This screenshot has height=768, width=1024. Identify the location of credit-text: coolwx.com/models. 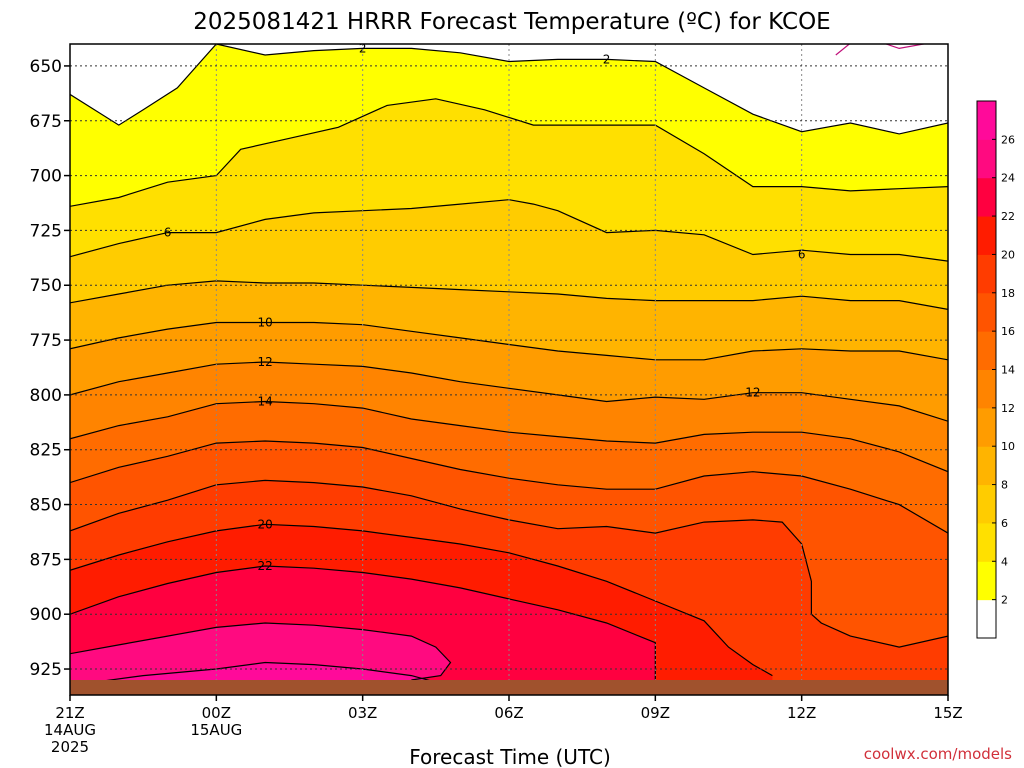
(938, 754).